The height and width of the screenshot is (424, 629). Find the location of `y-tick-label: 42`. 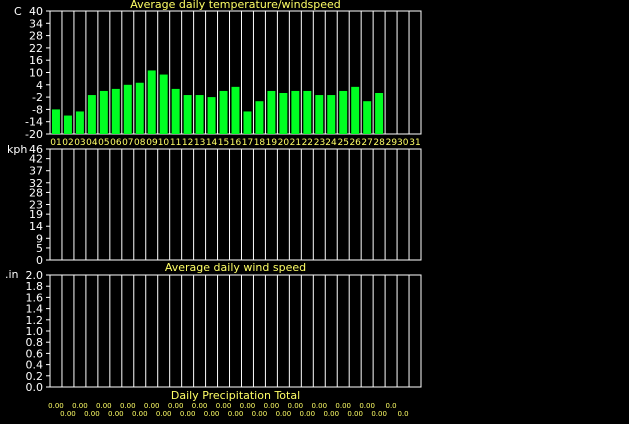

y-tick-label: 42 is located at coordinates (36, 159).